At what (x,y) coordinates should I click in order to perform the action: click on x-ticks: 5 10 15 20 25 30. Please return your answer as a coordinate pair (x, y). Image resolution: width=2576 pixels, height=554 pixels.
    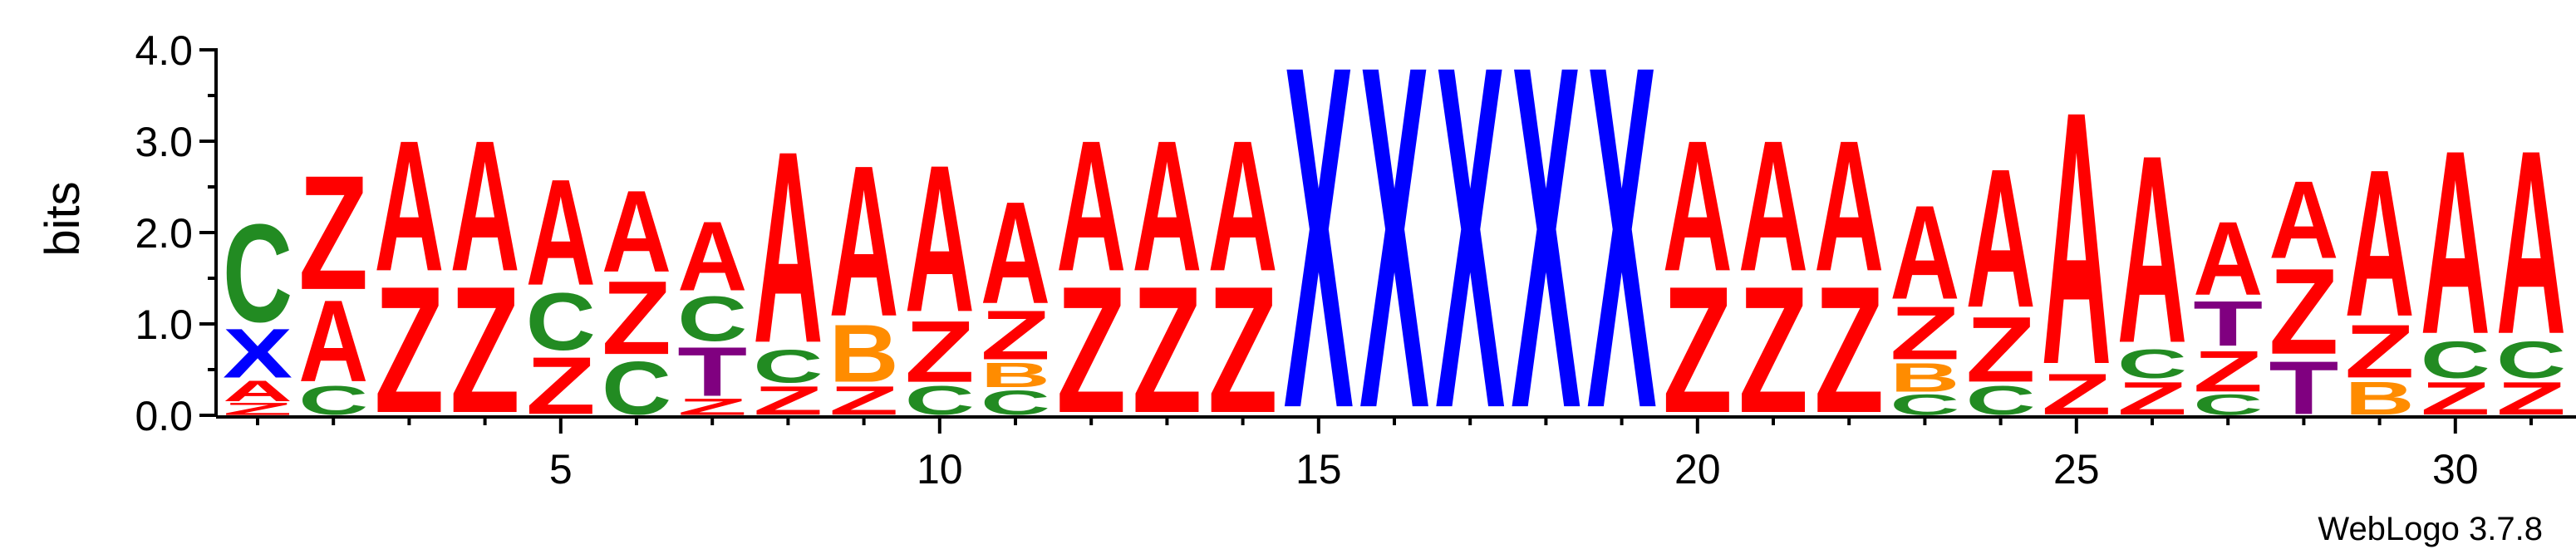
    Looking at the image, I should click on (1394, 455).